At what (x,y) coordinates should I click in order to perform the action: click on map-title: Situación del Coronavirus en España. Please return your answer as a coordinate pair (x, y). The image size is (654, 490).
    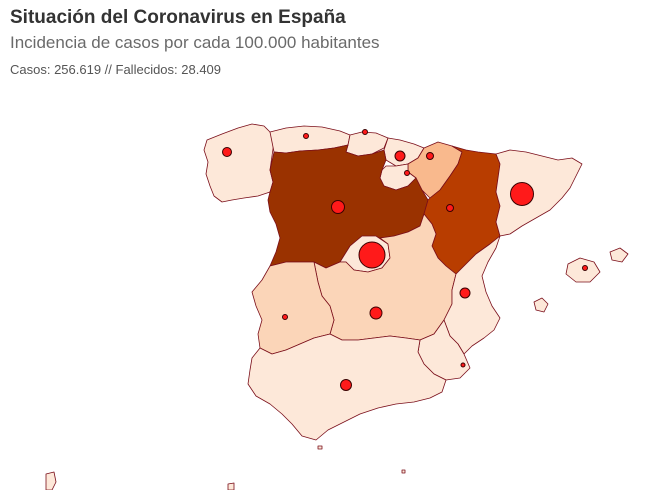
    Looking at the image, I should click on (178, 17).